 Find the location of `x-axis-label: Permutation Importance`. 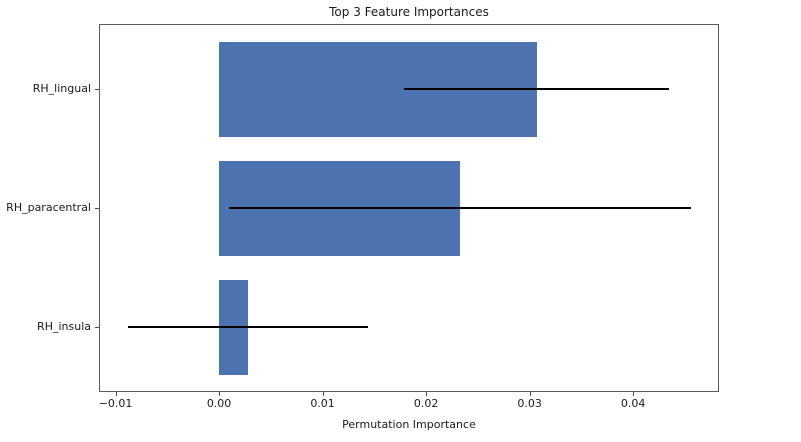

x-axis-label: Permutation Importance is located at coordinates (409, 424).